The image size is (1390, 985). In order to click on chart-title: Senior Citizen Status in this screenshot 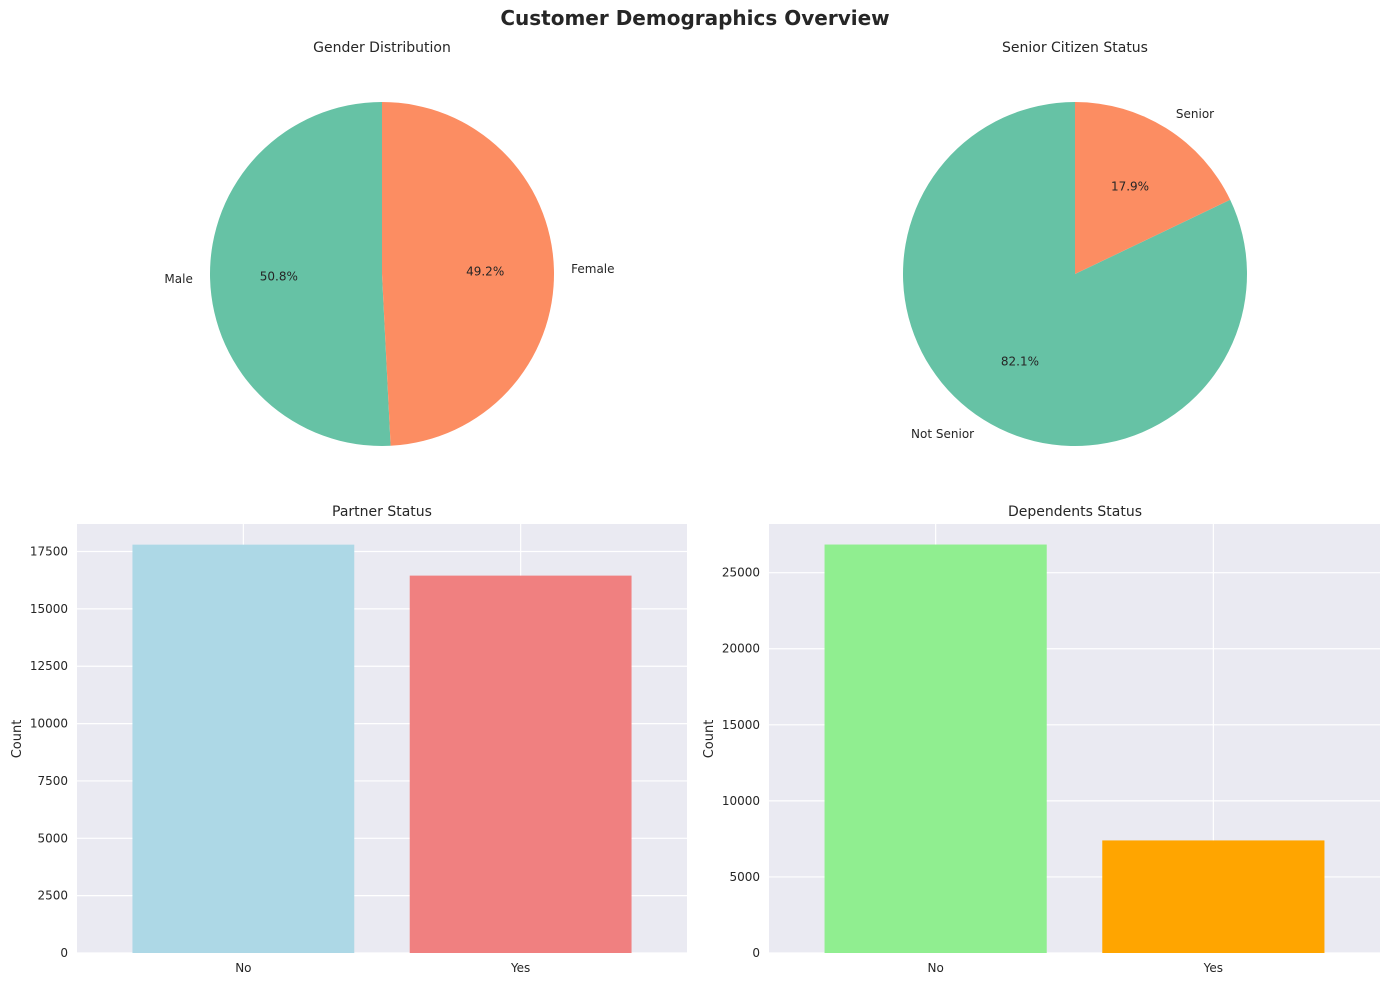, I will do `click(1075, 48)`.